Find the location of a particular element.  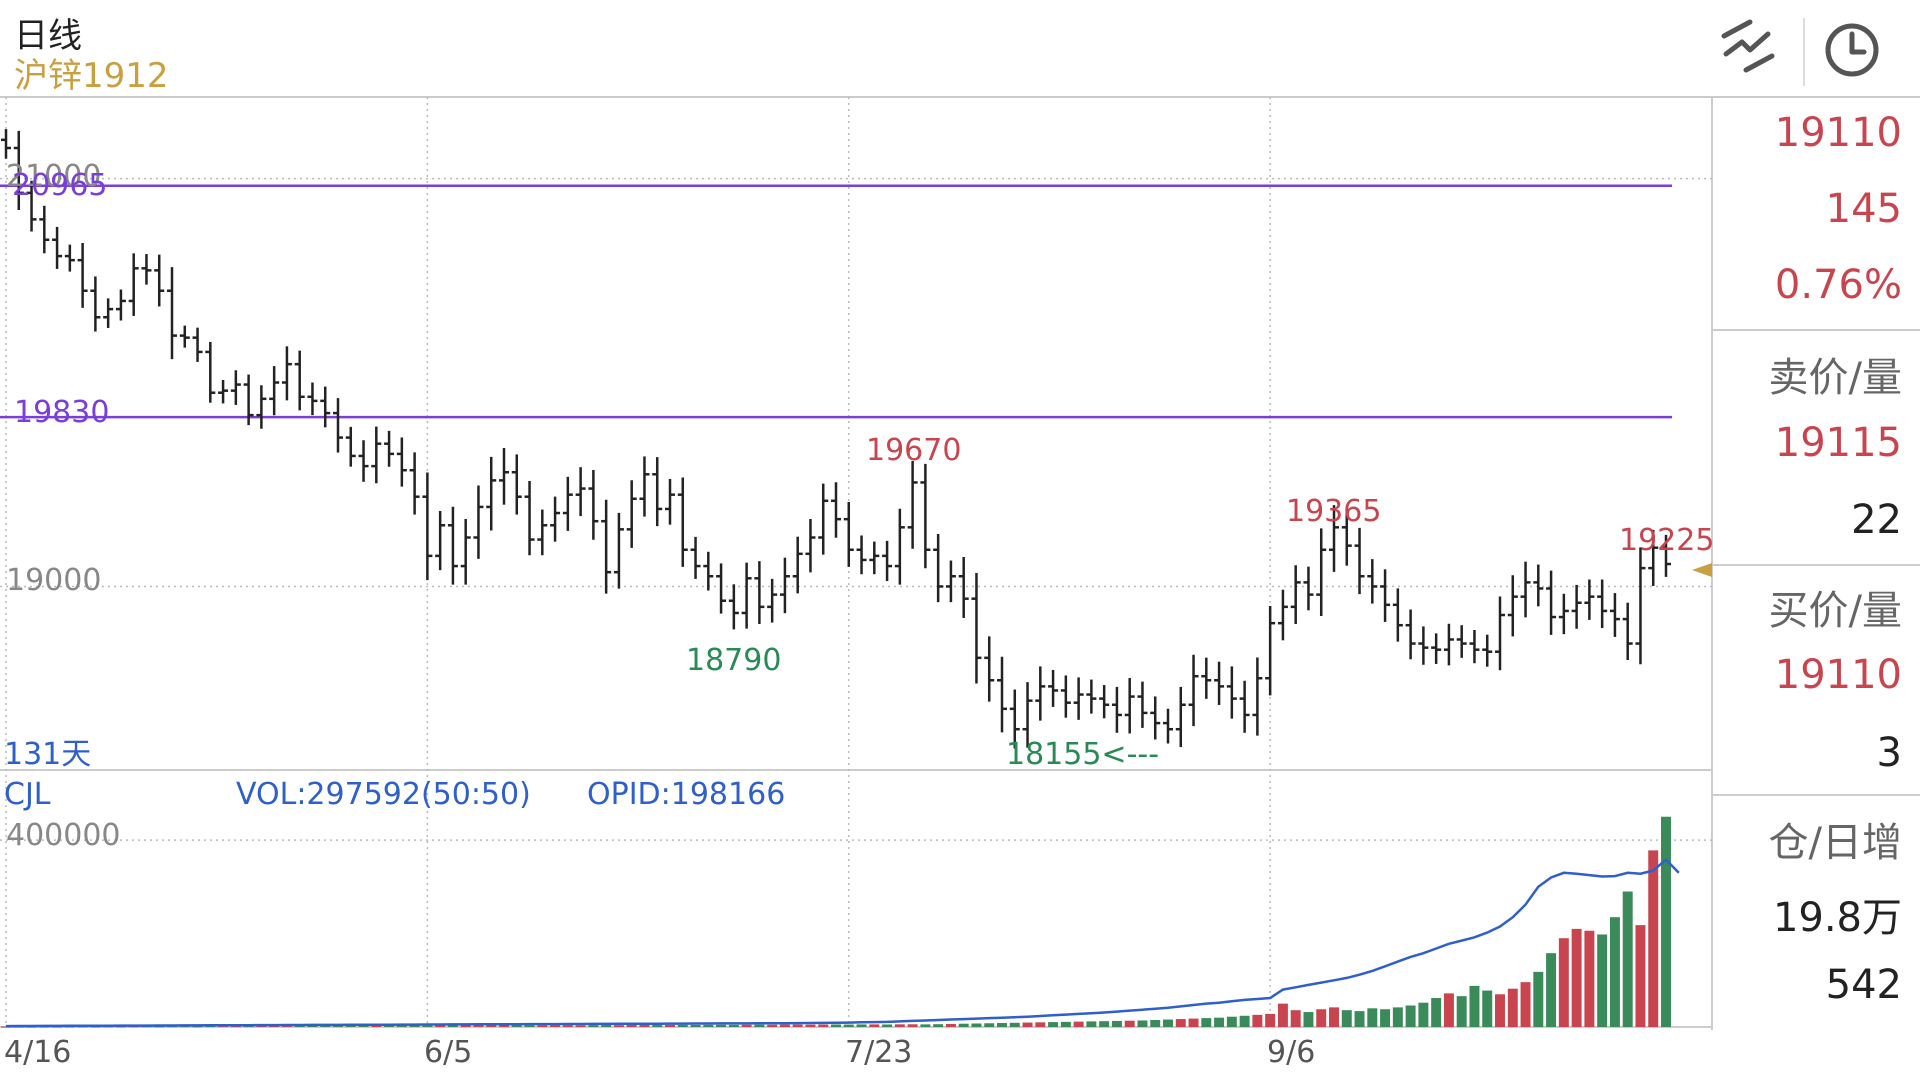

price-tick-19000: 19000 is located at coordinates (53, 580).